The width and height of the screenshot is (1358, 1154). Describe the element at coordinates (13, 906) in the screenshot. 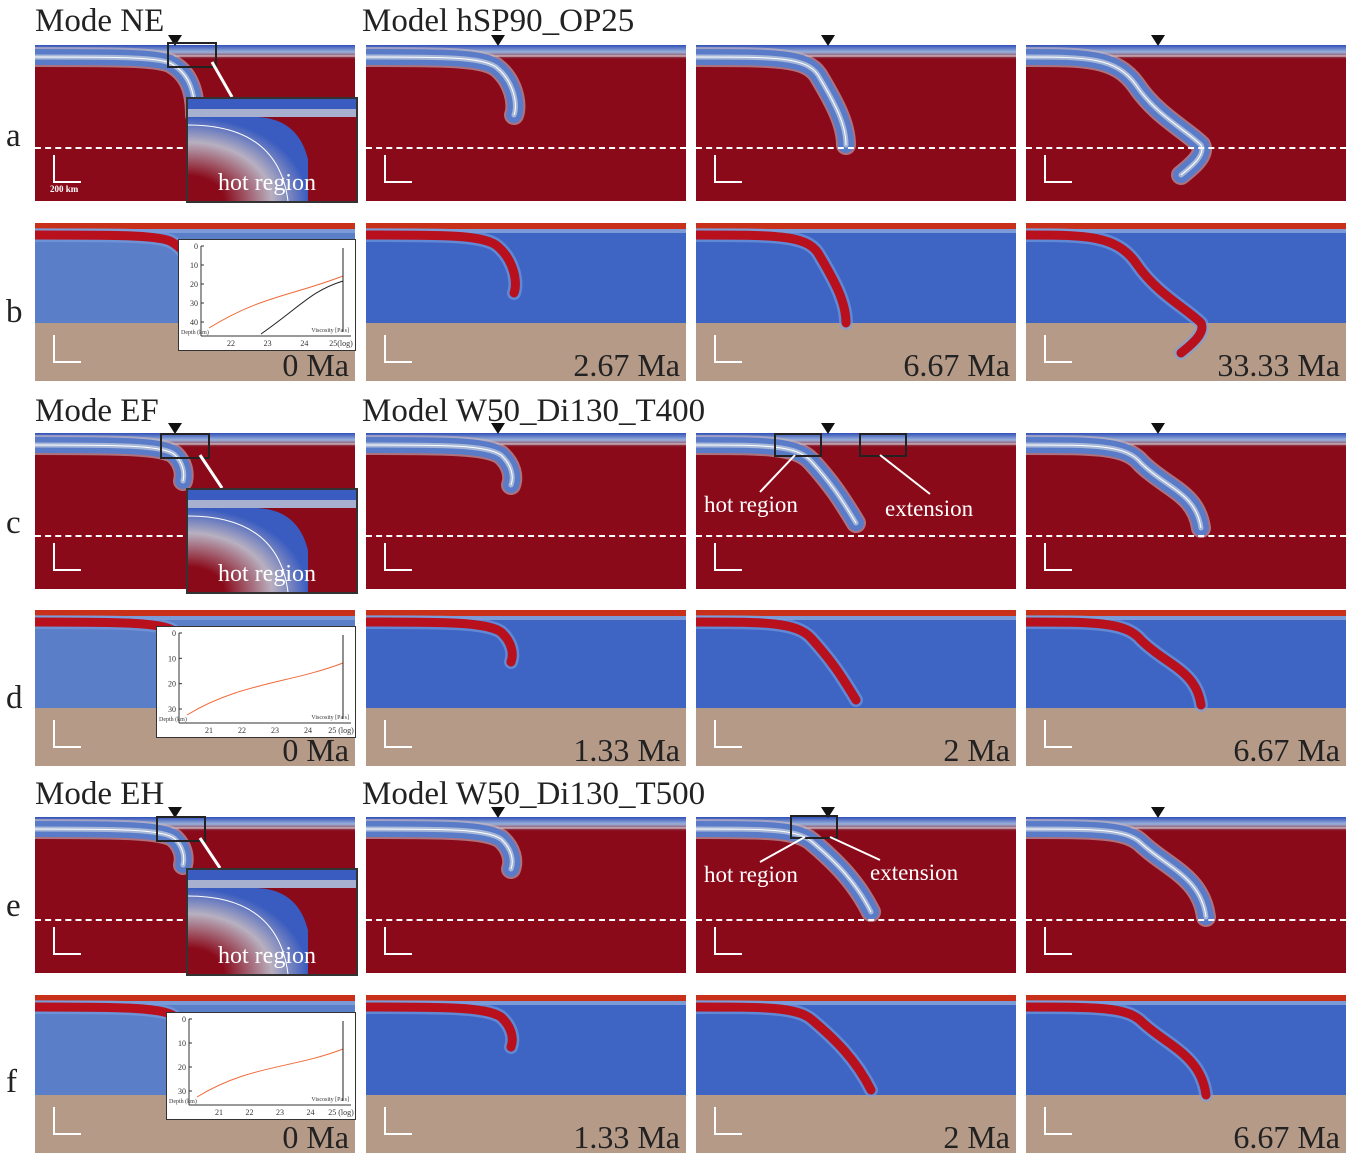

I see `row-label-e: e` at that location.